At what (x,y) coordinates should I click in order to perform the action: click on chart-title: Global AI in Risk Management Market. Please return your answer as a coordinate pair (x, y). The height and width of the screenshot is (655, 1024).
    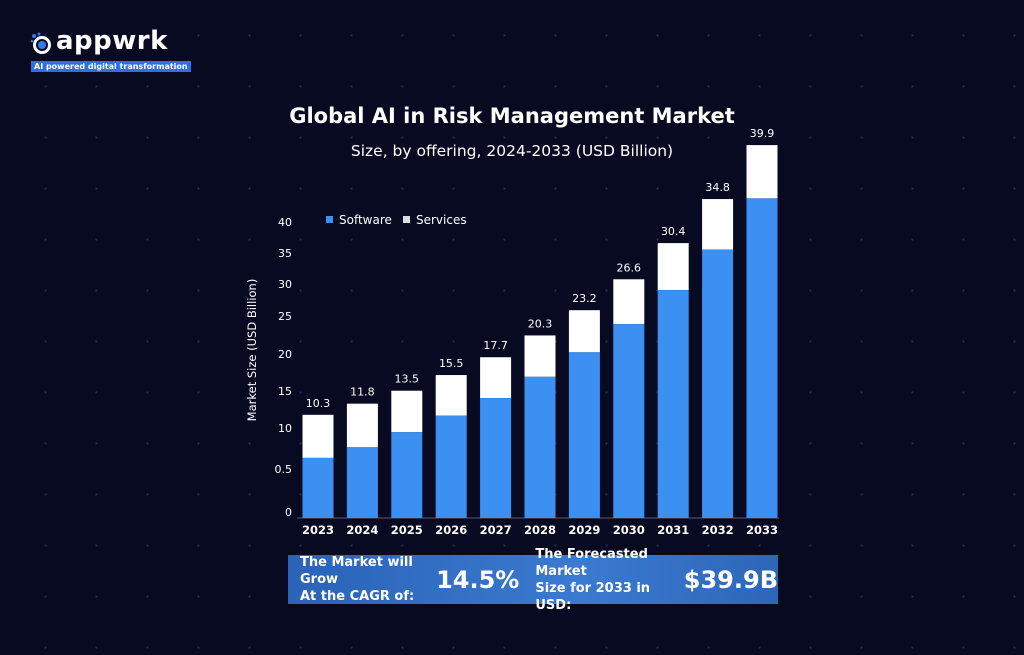
    Looking at the image, I should click on (512, 116).